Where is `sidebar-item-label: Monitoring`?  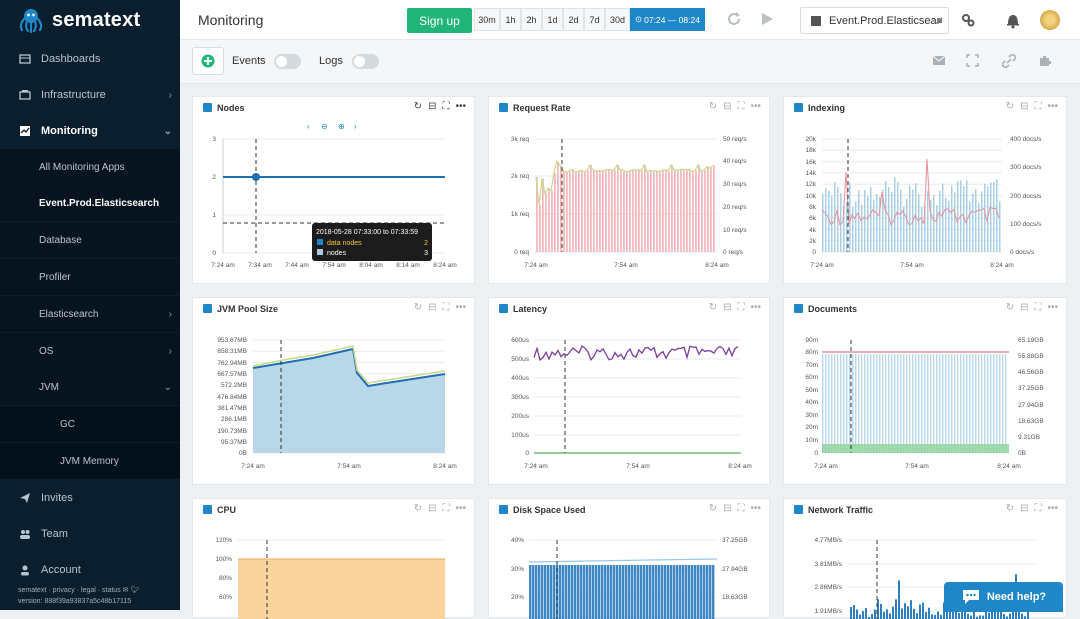
sidebar-item-label: Monitoring is located at coordinates (69, 131).